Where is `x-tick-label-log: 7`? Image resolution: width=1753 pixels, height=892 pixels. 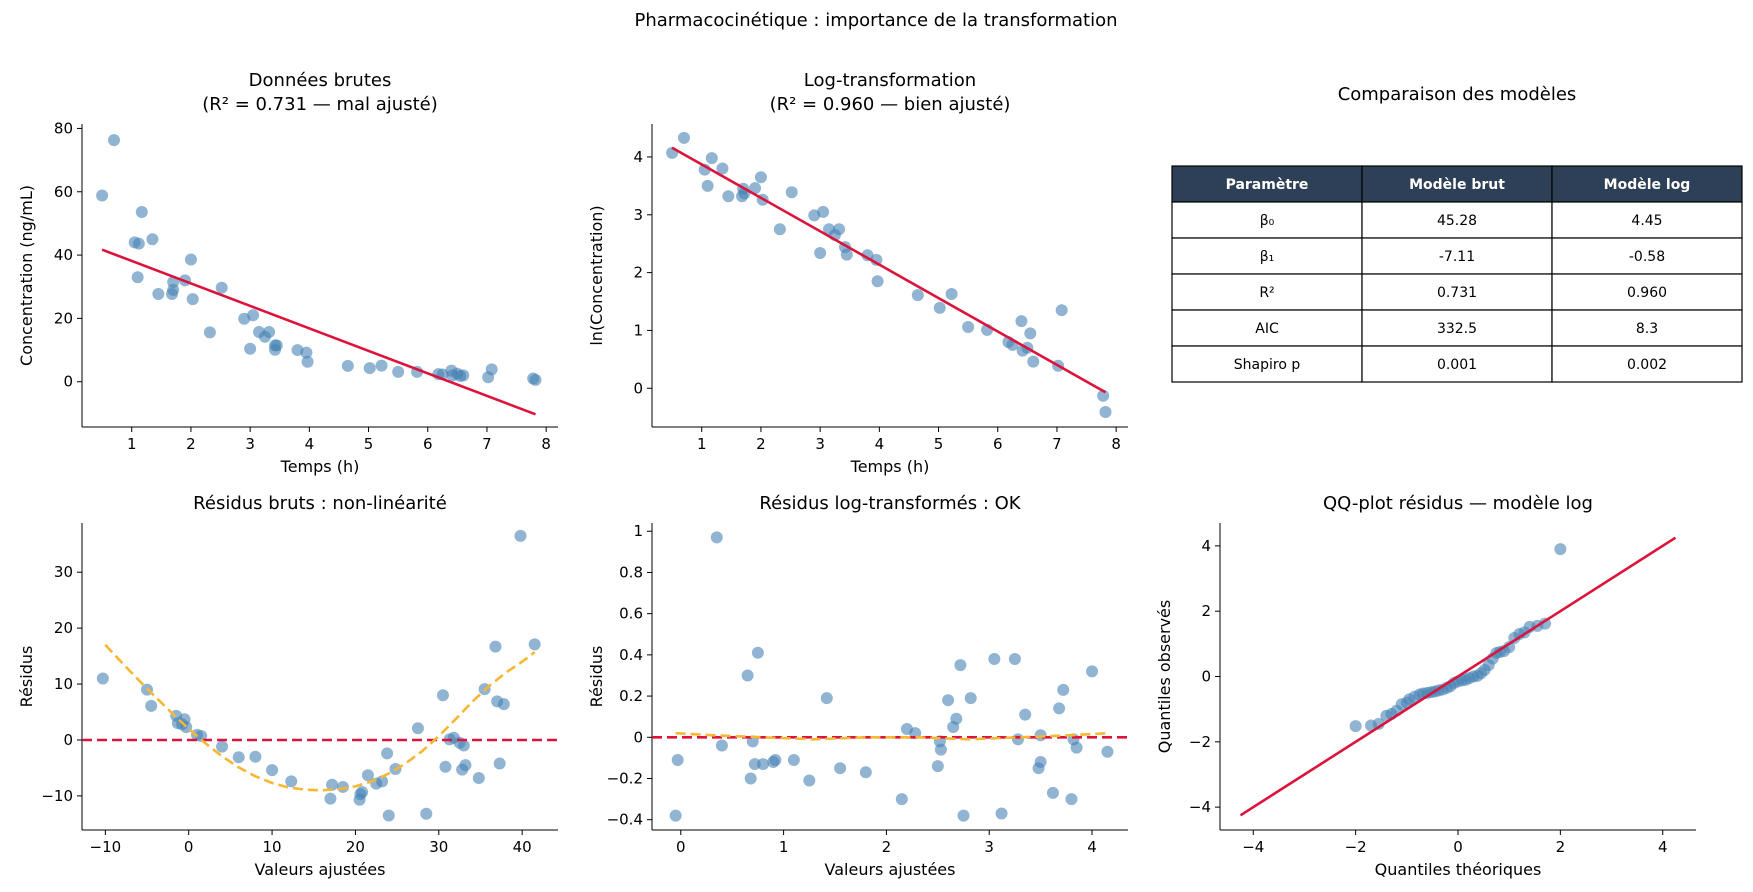 x-tick-label-log: 7 is located at coordinates (1057, 444).